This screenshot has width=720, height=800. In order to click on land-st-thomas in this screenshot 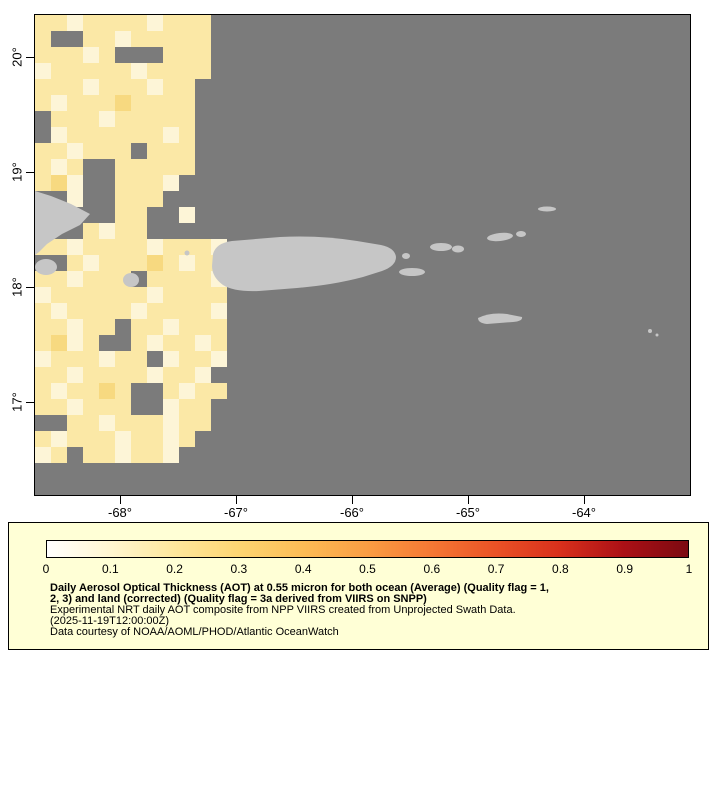, I will do `click(441, 247)`.